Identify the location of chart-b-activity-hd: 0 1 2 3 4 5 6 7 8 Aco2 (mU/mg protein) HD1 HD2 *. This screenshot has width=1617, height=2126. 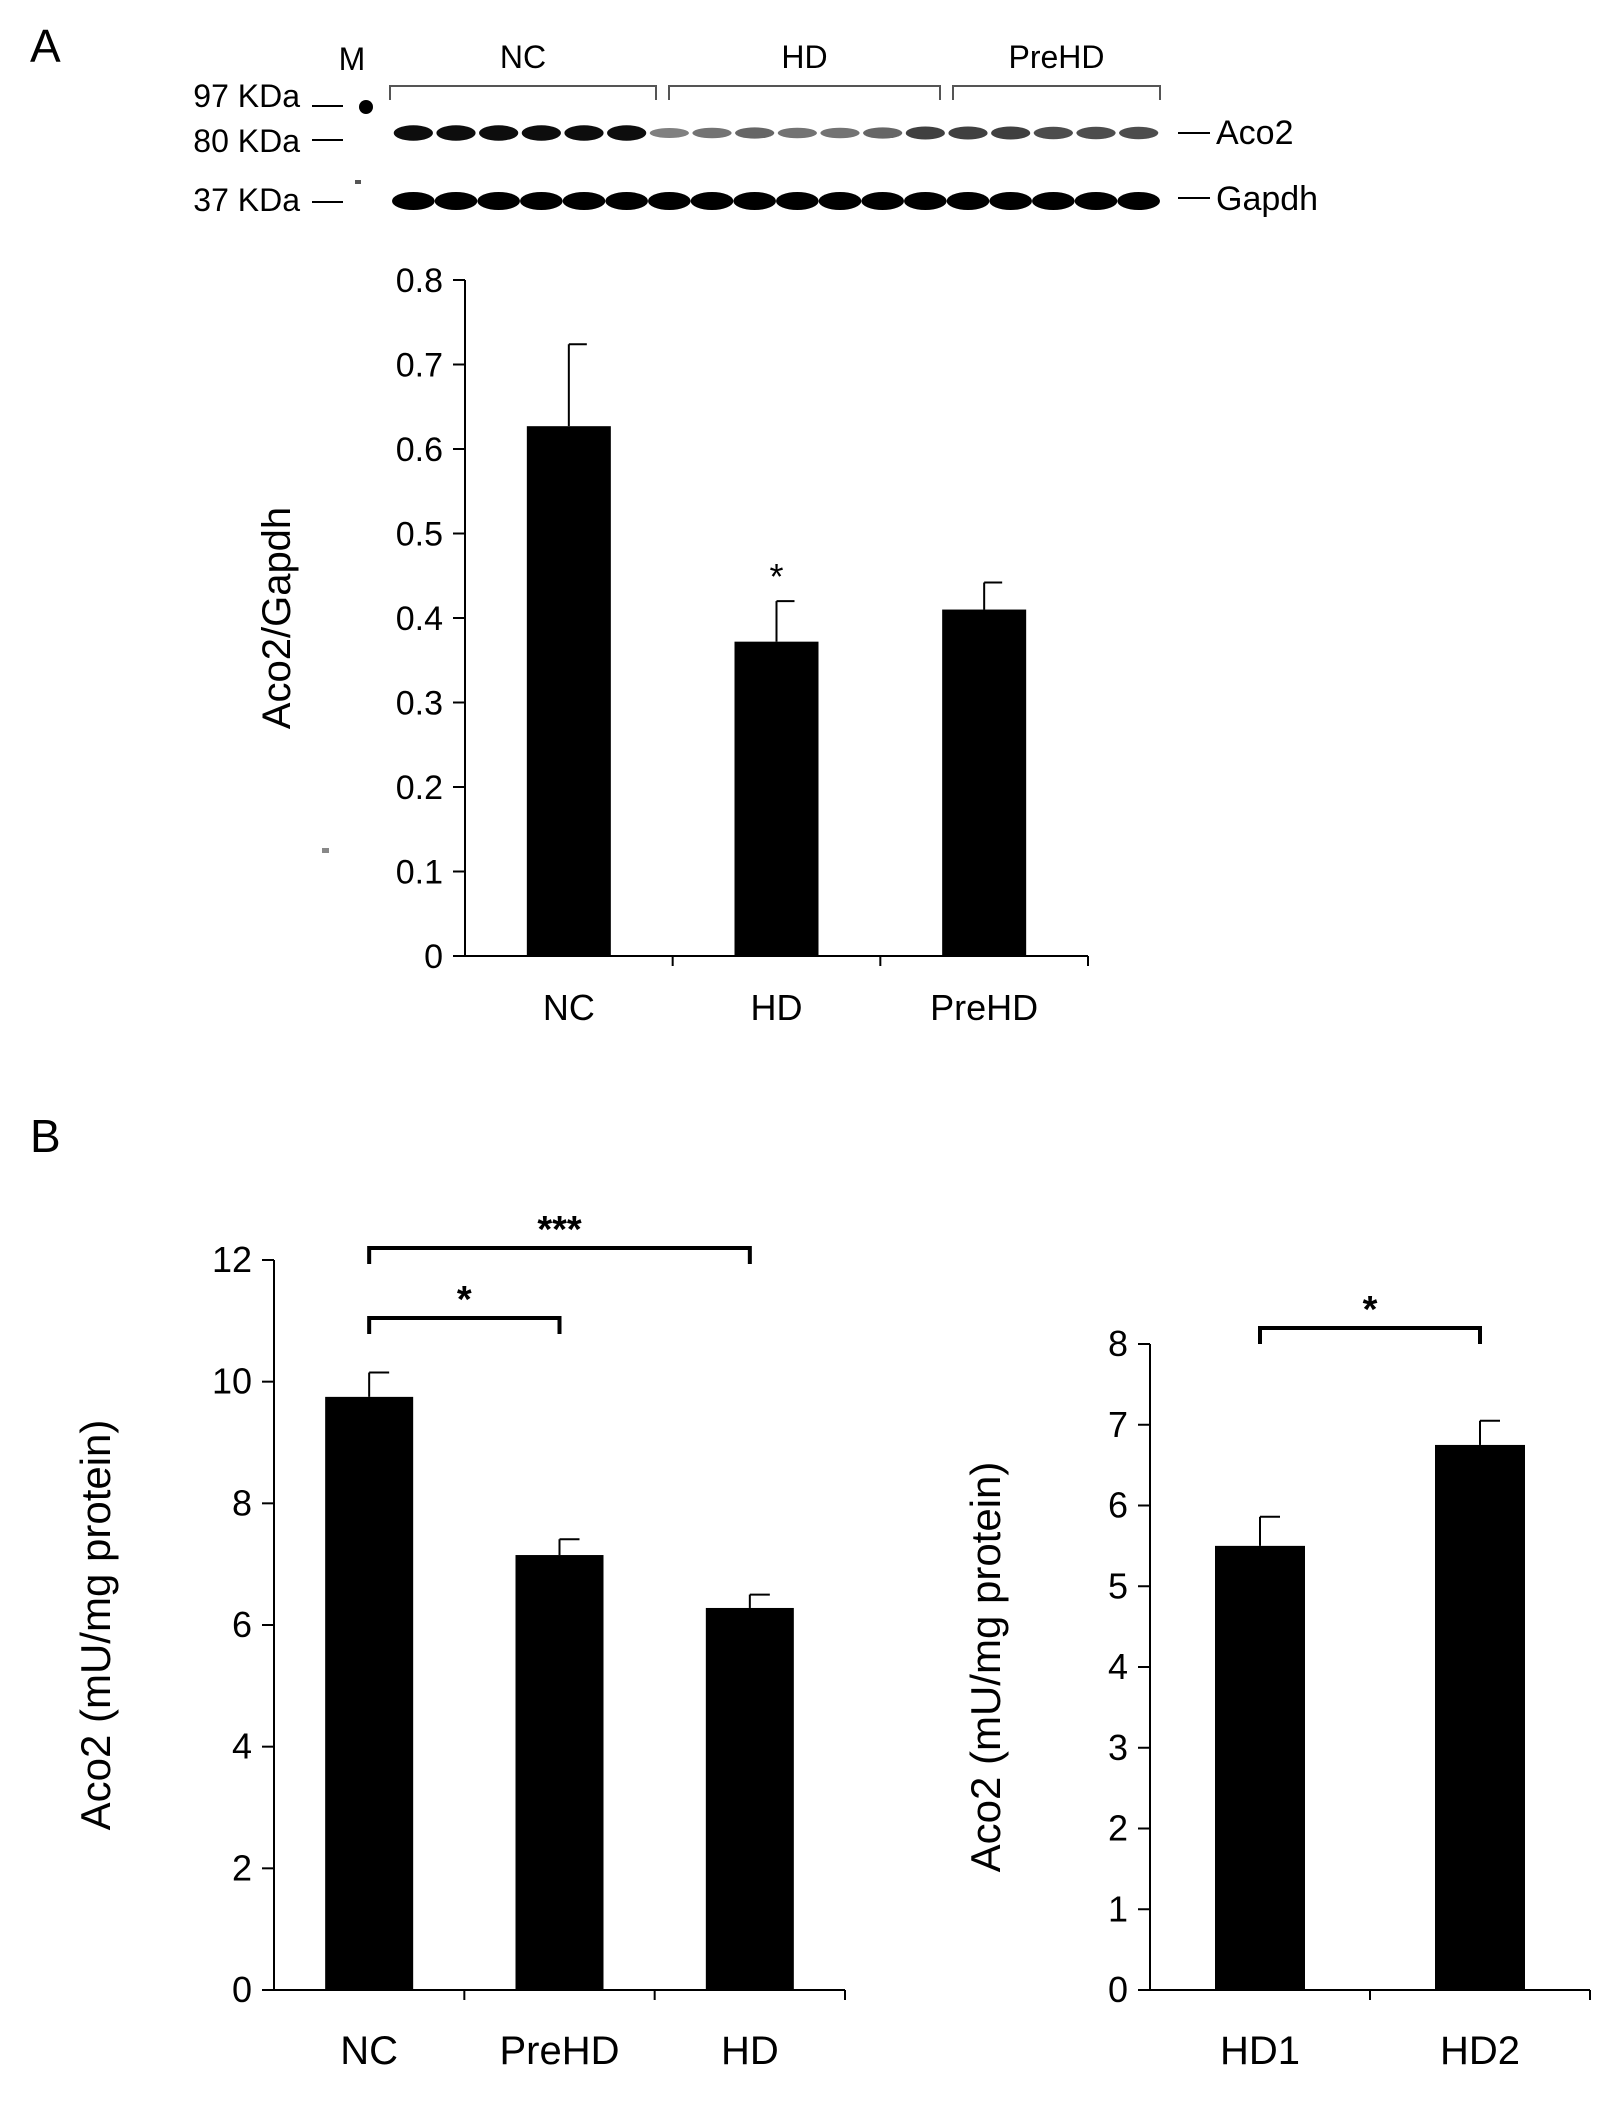
(1276, 1681).